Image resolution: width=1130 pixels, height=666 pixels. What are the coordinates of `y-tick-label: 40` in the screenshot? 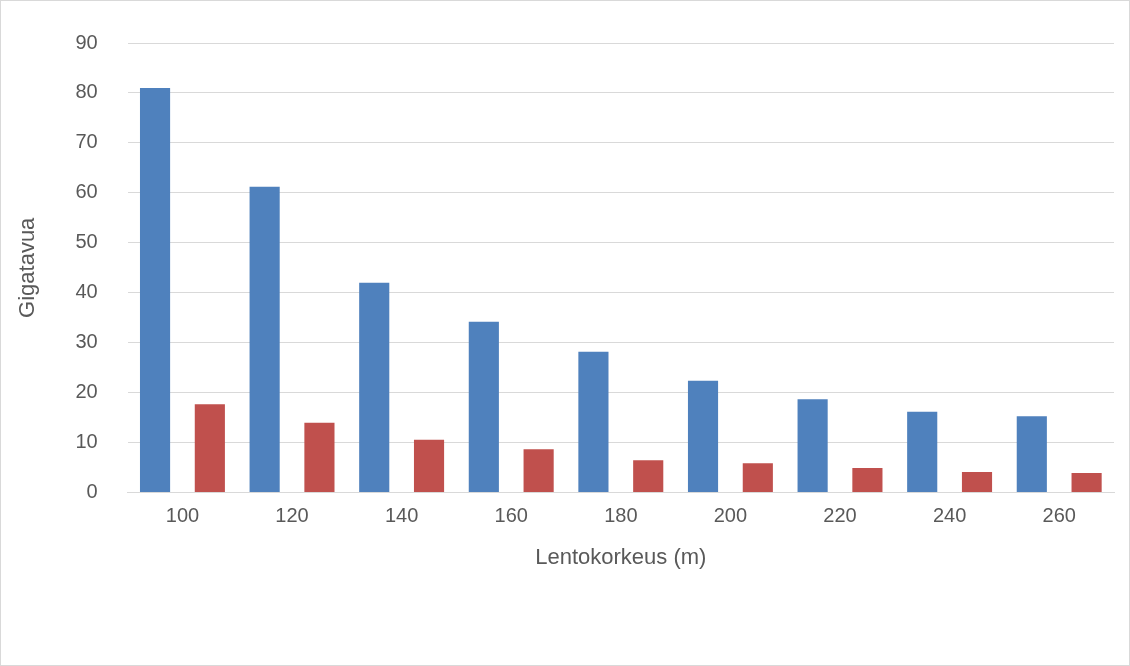 It's located at (86, 291).